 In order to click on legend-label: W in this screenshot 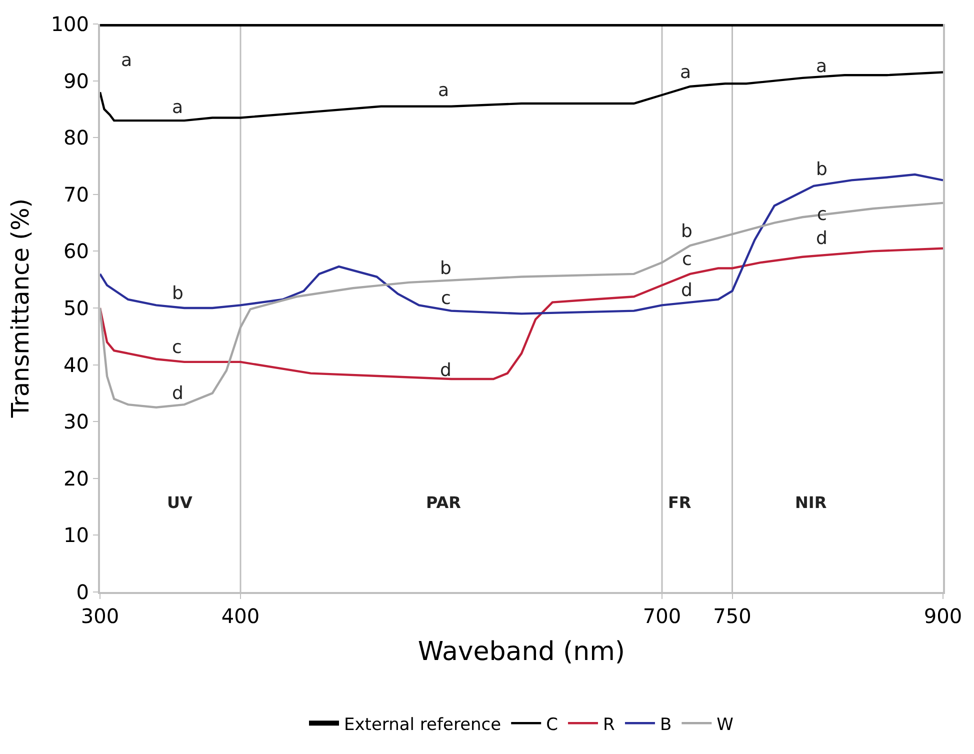, I will do `click(725, 724)`.